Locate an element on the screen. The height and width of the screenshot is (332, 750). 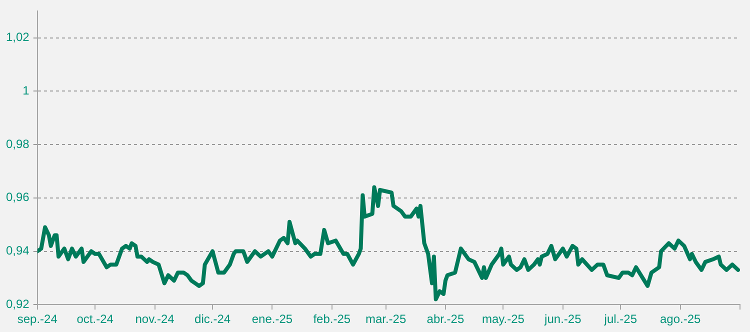
y-tick-label: 0,98 is located at coordinates (18, 143).